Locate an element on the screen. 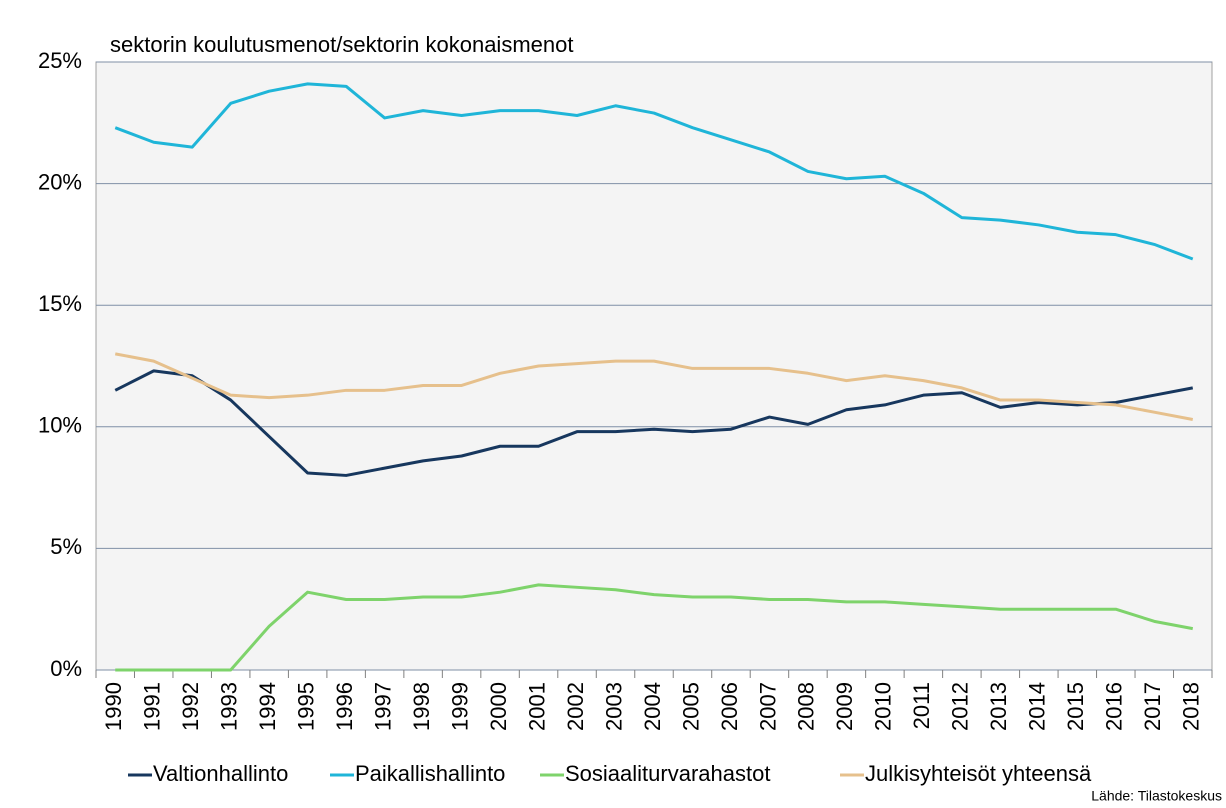  x-tick-label: 1991 is located at coordinates (152, 706).